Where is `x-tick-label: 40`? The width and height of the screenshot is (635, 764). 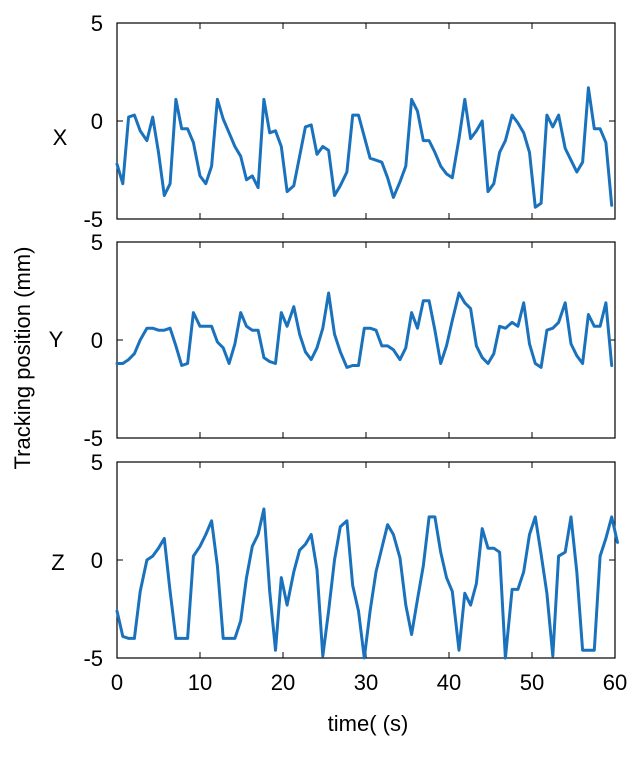 x-tick-label: 40 is located at coordinates (449, 682).